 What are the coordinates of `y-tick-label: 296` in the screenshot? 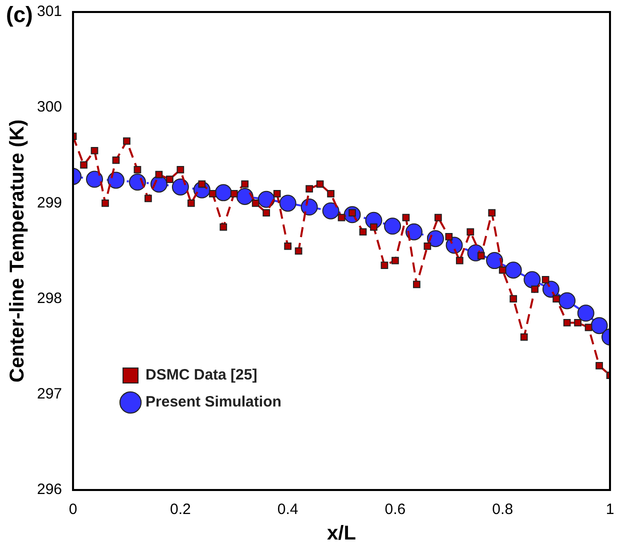 It's located at (49, 489).